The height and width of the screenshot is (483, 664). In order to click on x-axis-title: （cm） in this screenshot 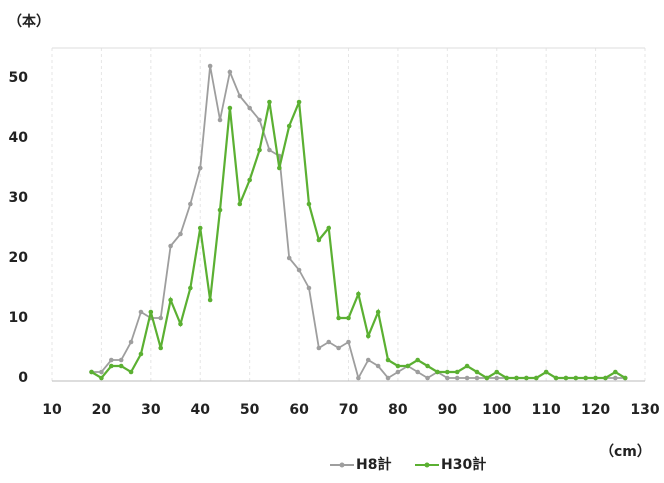, I will do `click(625, 452)`.